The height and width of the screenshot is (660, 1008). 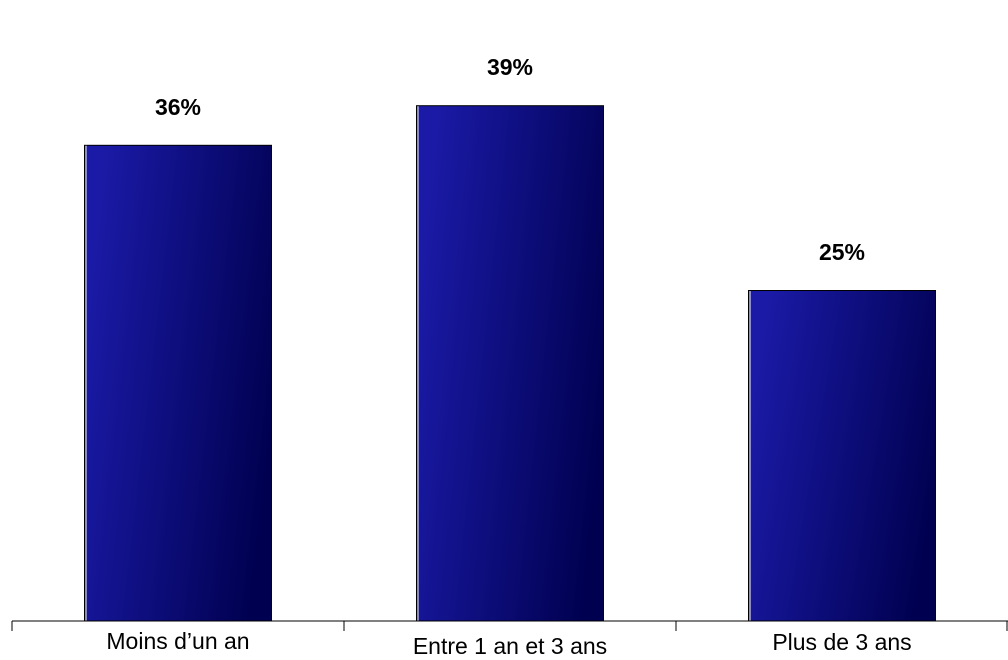 I want to click on x-tick-label-2: Entre 1 an et 3 ans, so click(x=510, y=646).